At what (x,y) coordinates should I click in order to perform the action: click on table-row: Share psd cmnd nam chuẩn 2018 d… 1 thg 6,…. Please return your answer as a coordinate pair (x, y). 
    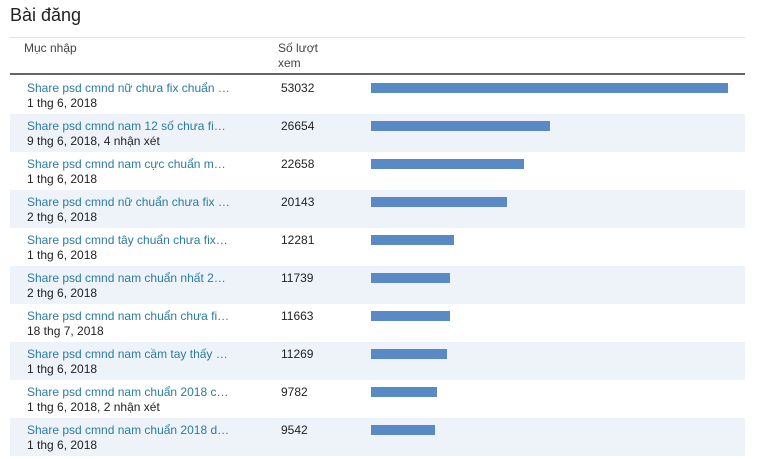
    Looking at the image, I should click on (377, 437).